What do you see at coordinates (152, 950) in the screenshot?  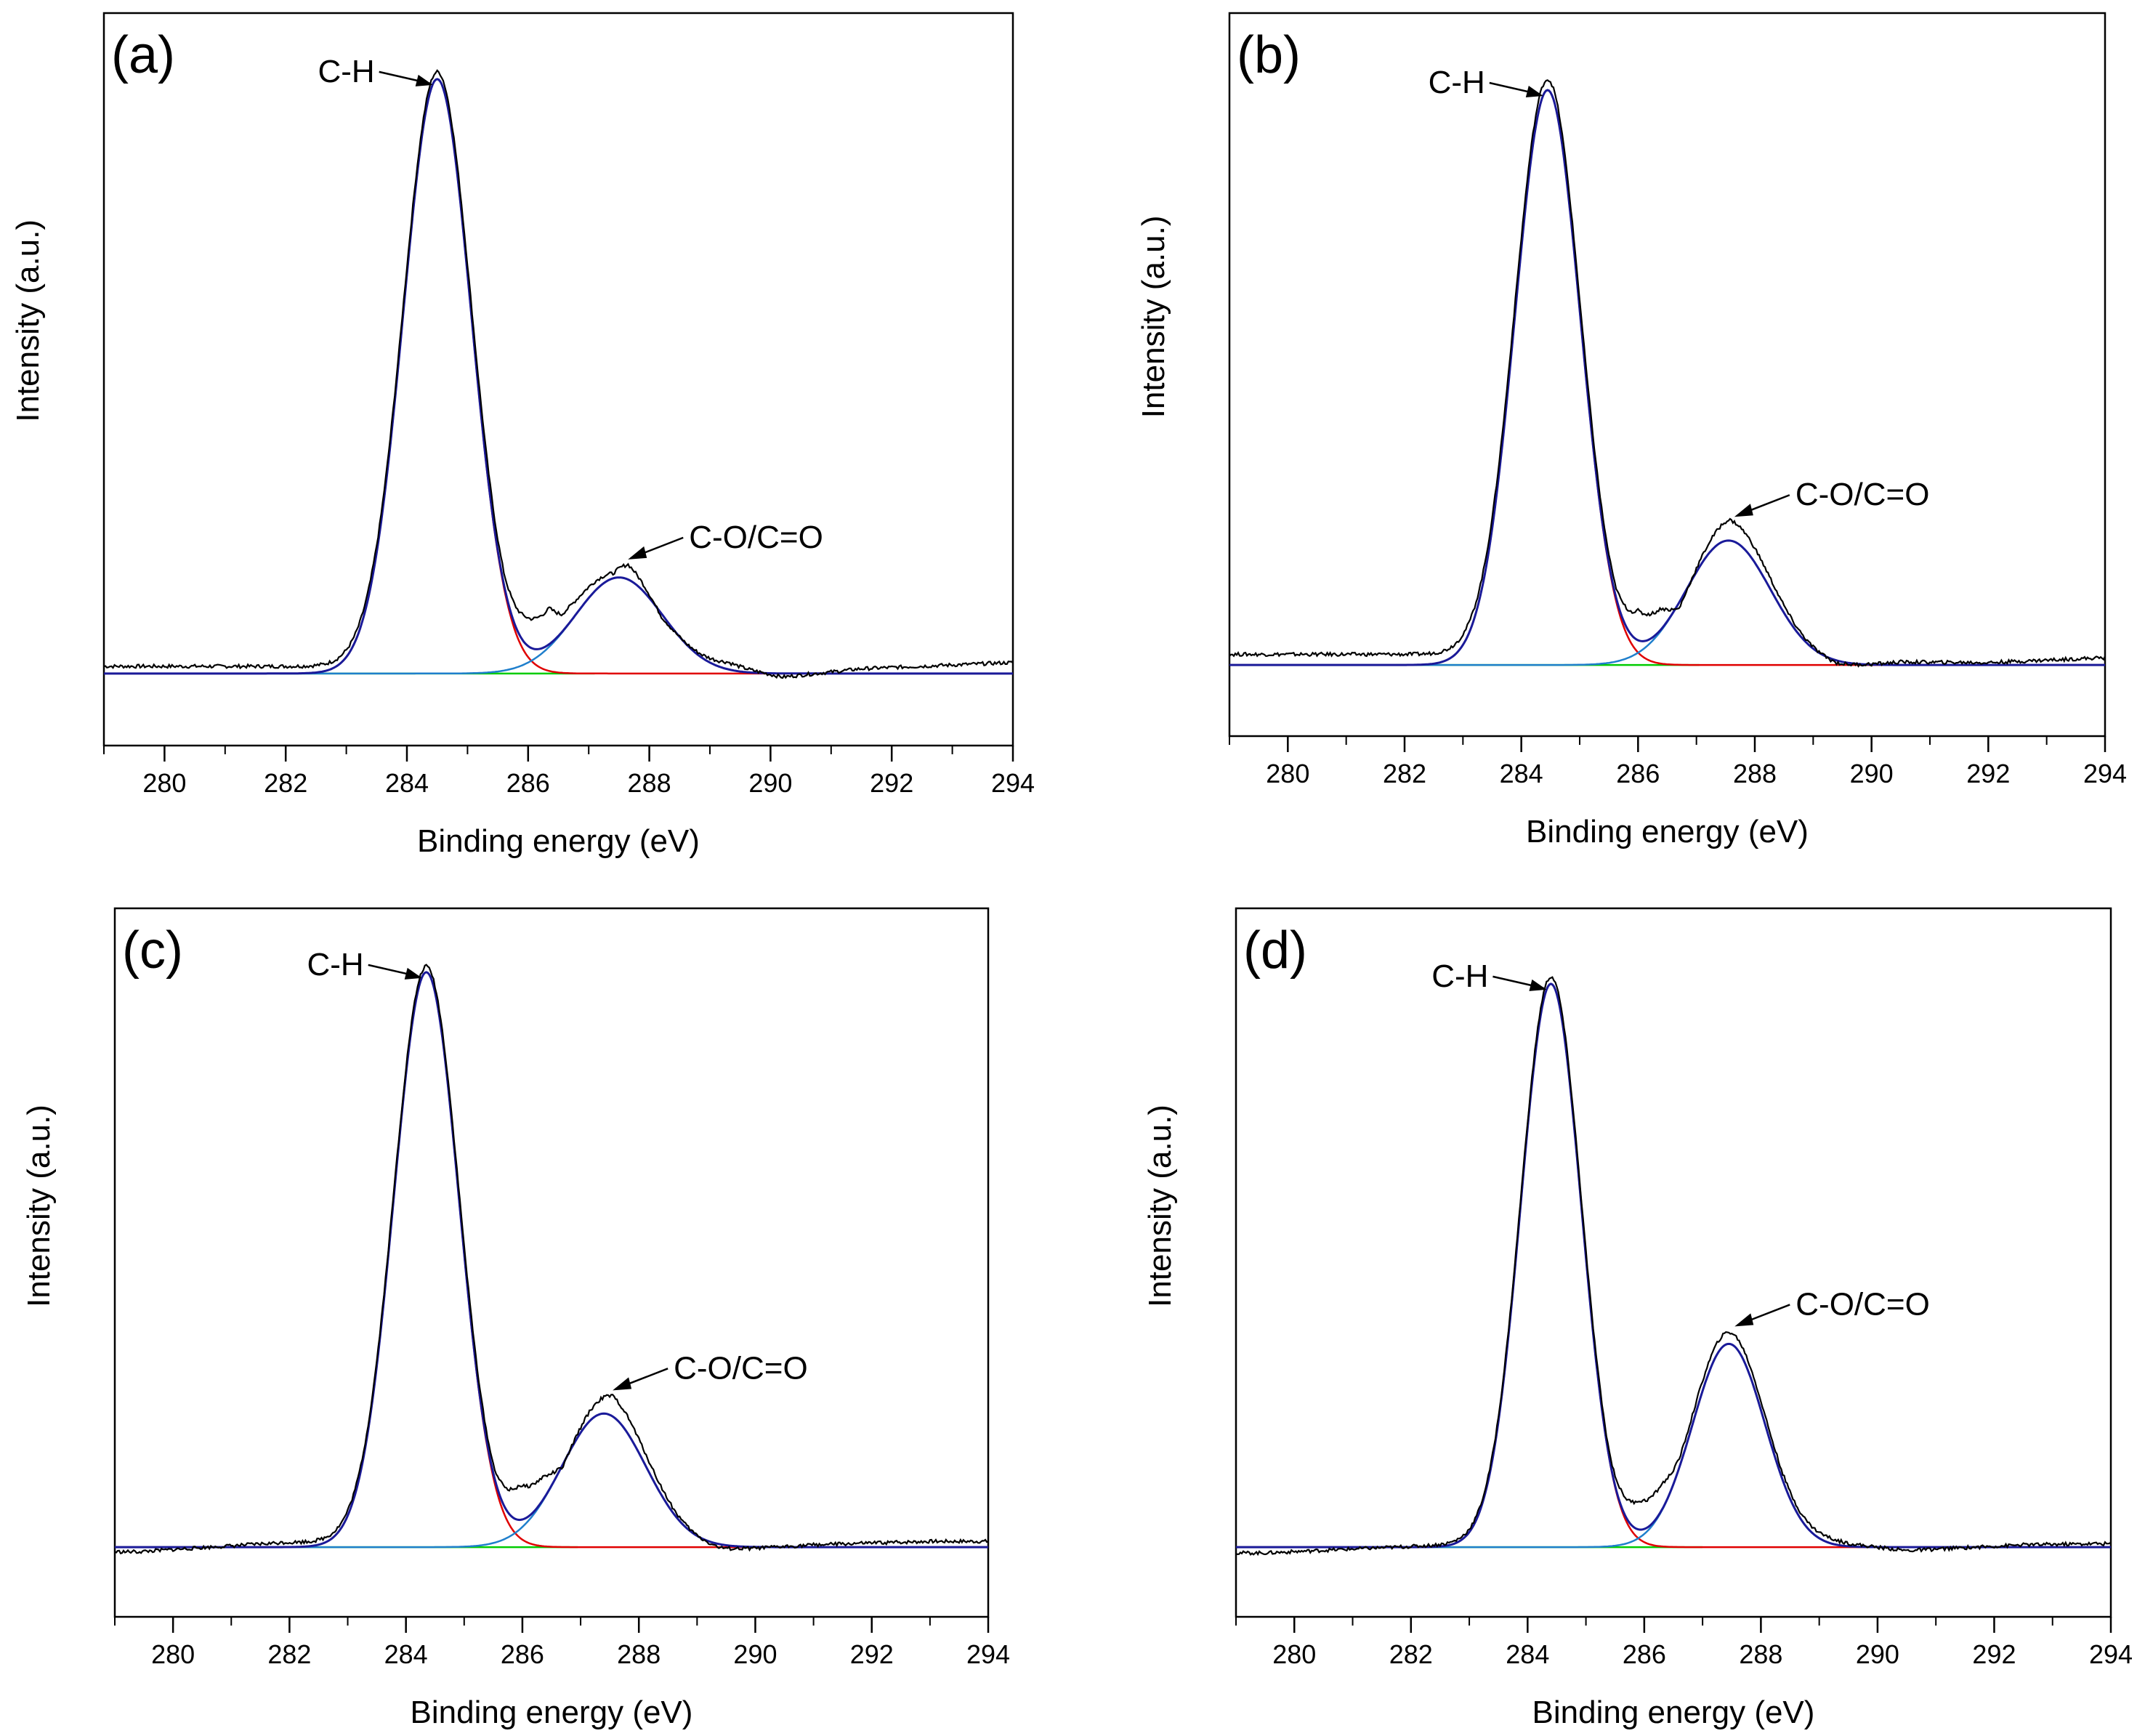 I see `panel-label: (c)` at bounding box center [152, 950].